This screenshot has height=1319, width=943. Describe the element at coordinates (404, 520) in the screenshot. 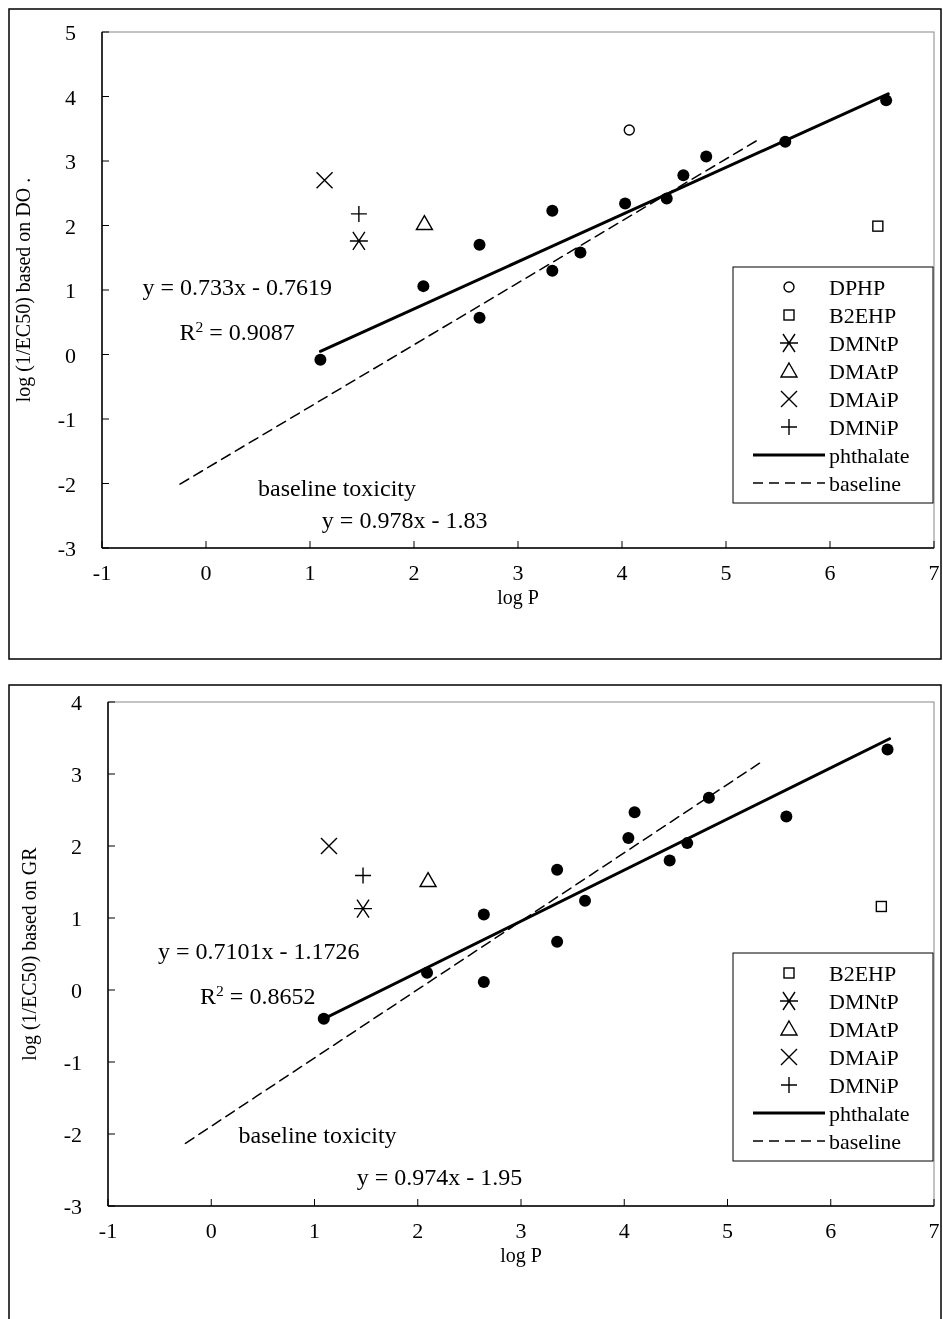

I see `annotation: y = 0.978x - 1.83` at that location.